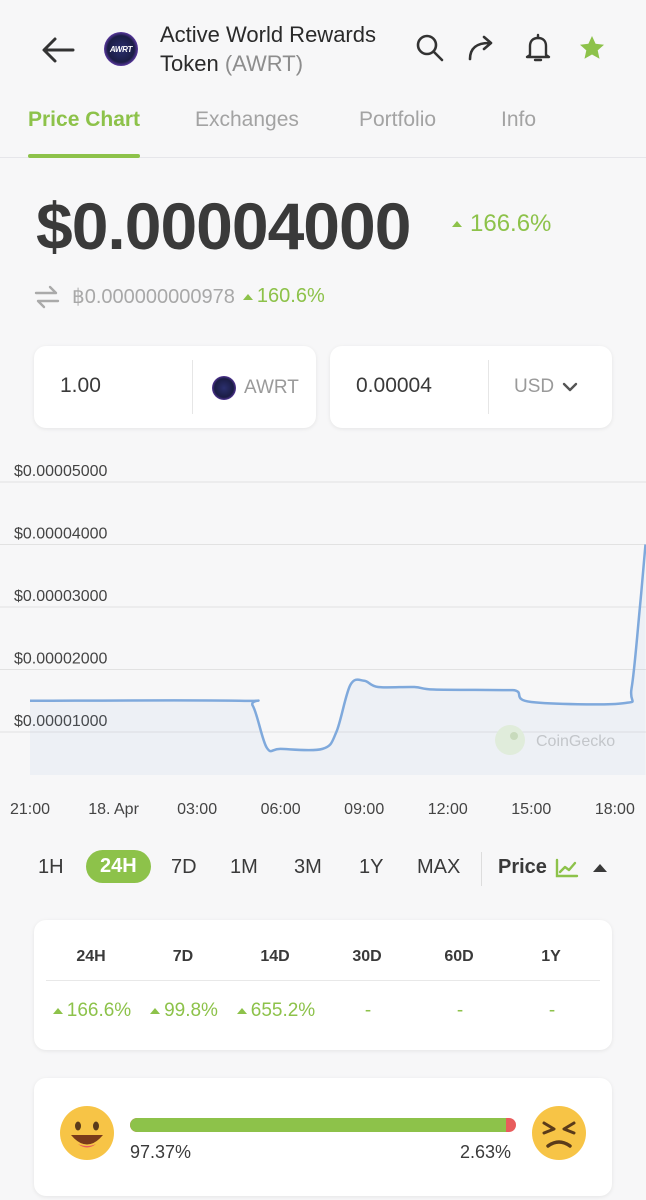 This screenshot has width=646, height=1200. What do you see at coordinates (61, 471) in the screenshot?
I see `y-tick-label: $0.00005000` at bounding box center [61, 471].